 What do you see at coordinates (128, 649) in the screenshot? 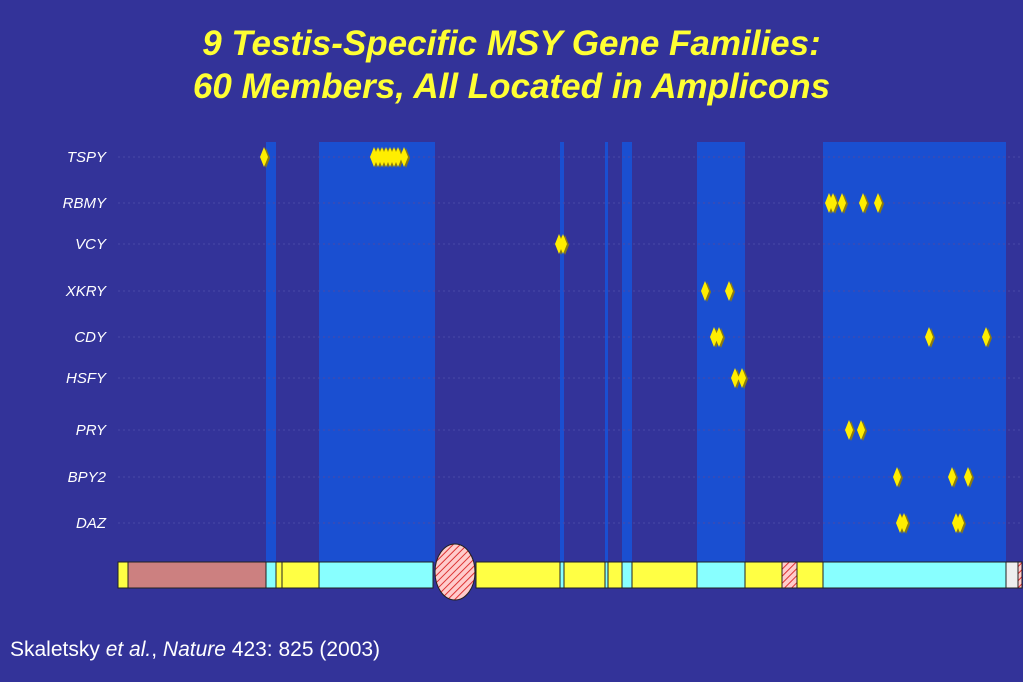
I see `citation-etal: et al.` at bounding box center [128, 649].